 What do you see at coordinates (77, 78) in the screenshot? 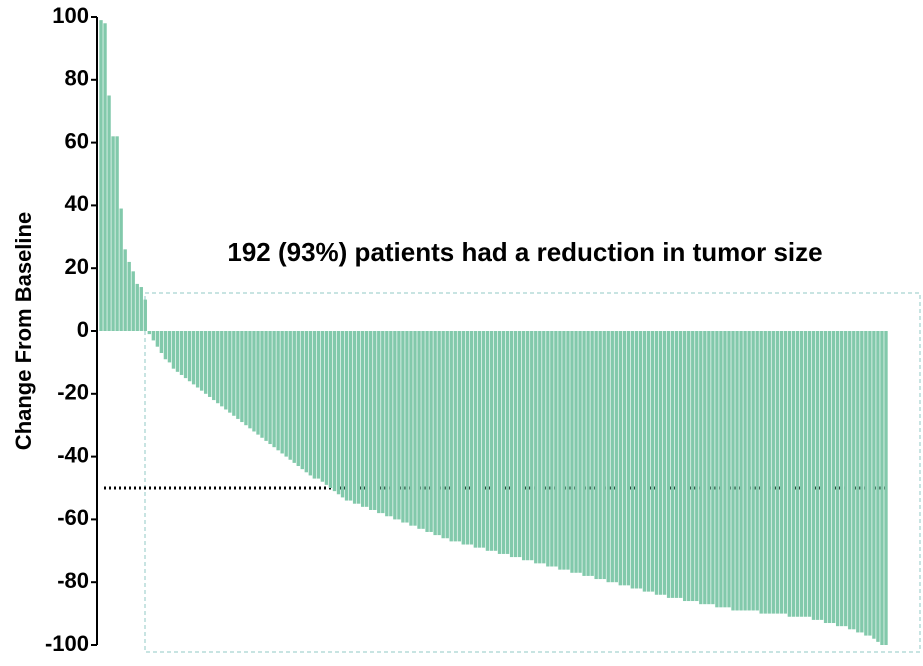
I see `y-tick-label: 80` at bounding box center [77, 78].